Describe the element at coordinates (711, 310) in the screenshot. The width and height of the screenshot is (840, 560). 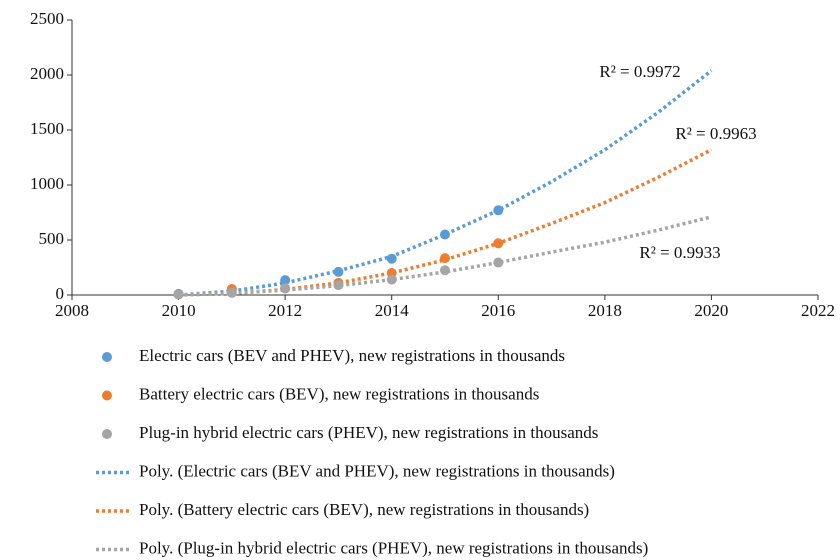
I see `x-tick-label: 2020` at that location.